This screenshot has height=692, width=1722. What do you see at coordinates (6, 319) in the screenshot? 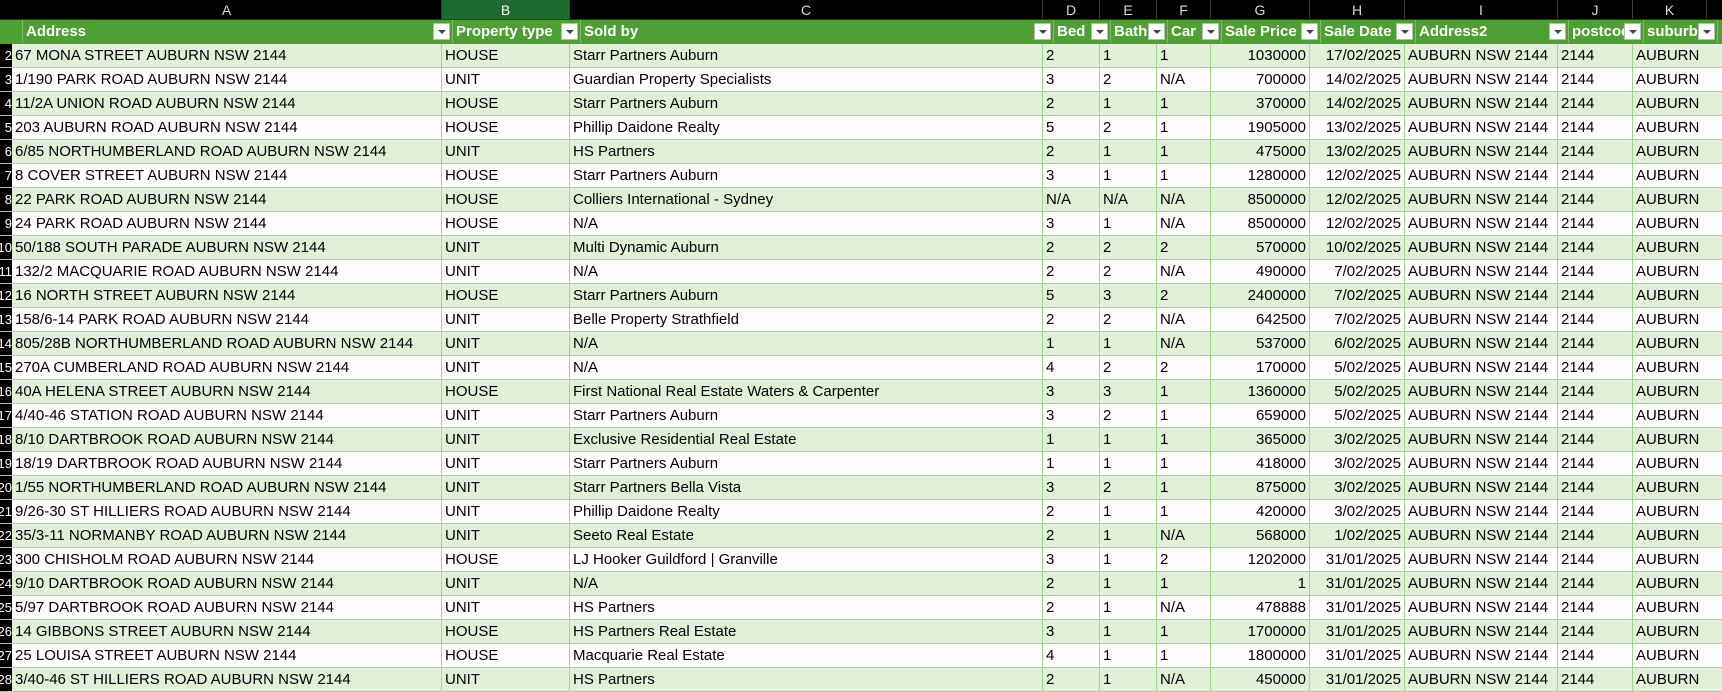
I see `row-number: 13` at bounding box center [6, 319].